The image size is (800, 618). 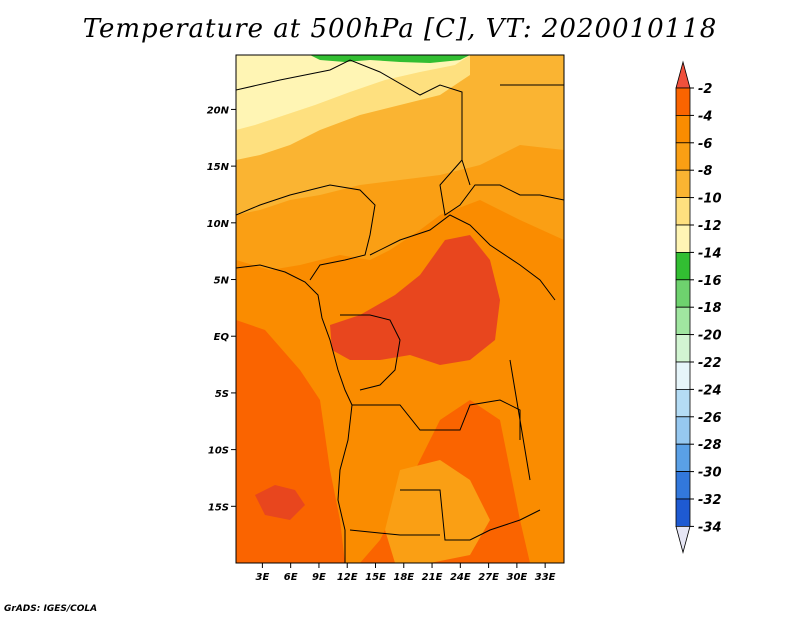 What do you see at coordinates (291, 577) in the screenshot?
I see `lon-label: 6E` at bounding box center [291, 577].